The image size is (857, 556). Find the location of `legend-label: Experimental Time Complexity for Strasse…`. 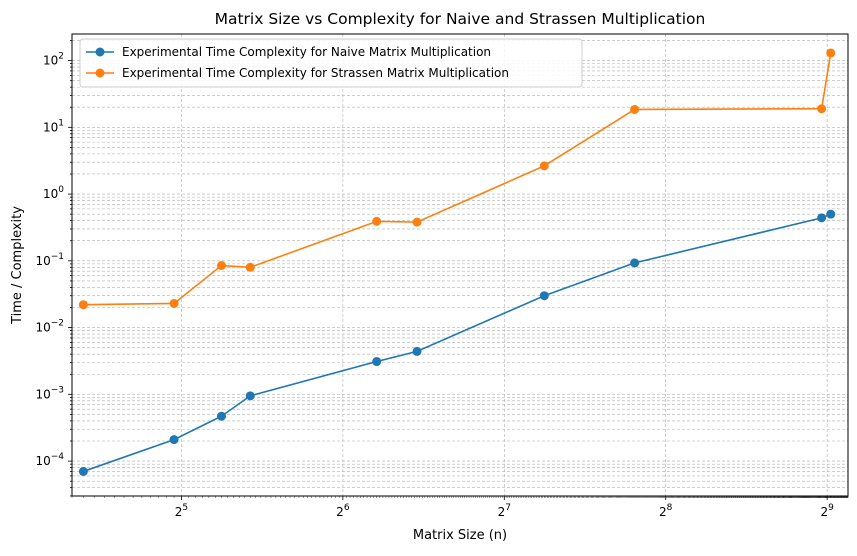

legend-label: Experimental Time Complexity for Strasse… is located at coordinates (315, 73).